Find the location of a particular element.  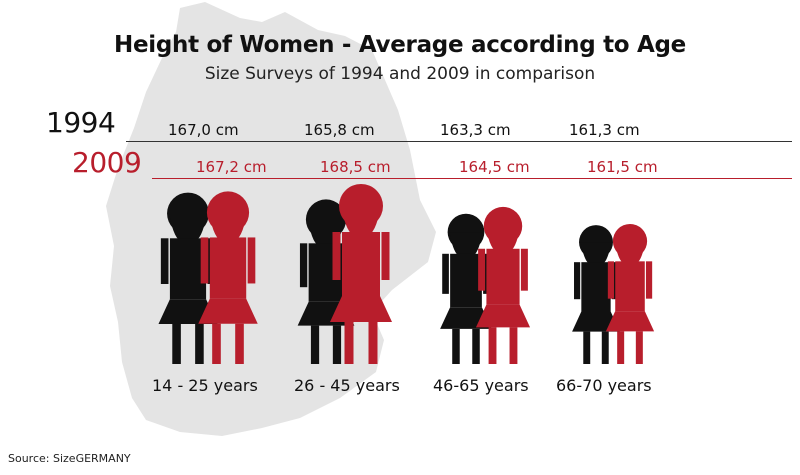

value-label-1994-26-45: 165,8 cm is located at coordinates (339, 130).